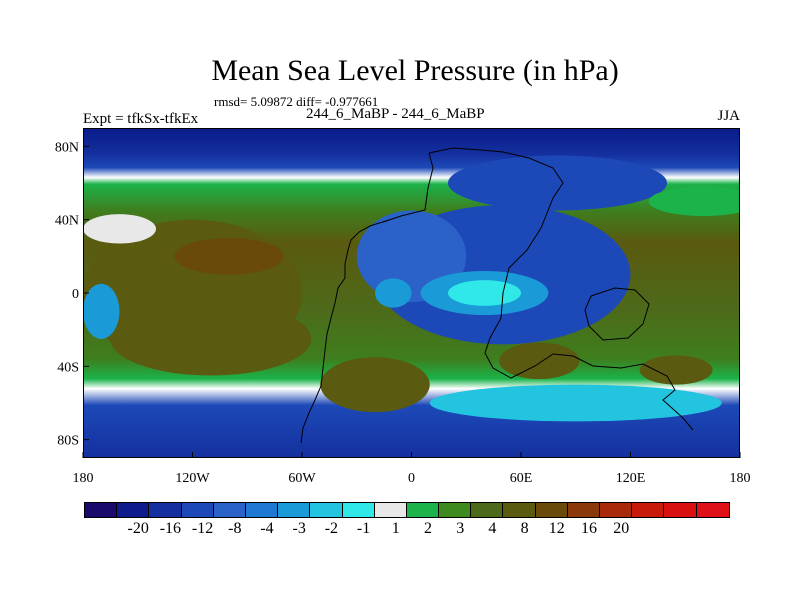  What do you see at coordinates (621, 528) in the screenshot?
I see `colorbar-label: 20` at bounding box center [621, 528].